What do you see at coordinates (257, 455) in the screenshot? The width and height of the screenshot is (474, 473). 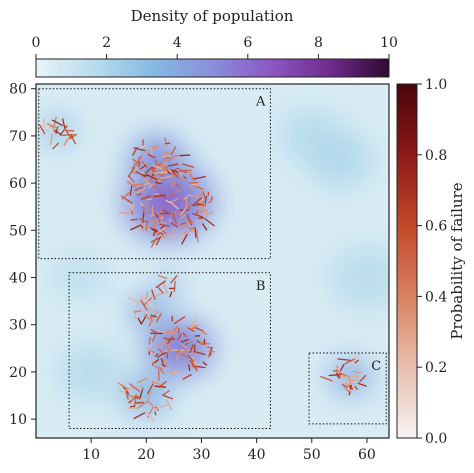 I see `x-tick-label: 40` at bounding box center [257, 455].